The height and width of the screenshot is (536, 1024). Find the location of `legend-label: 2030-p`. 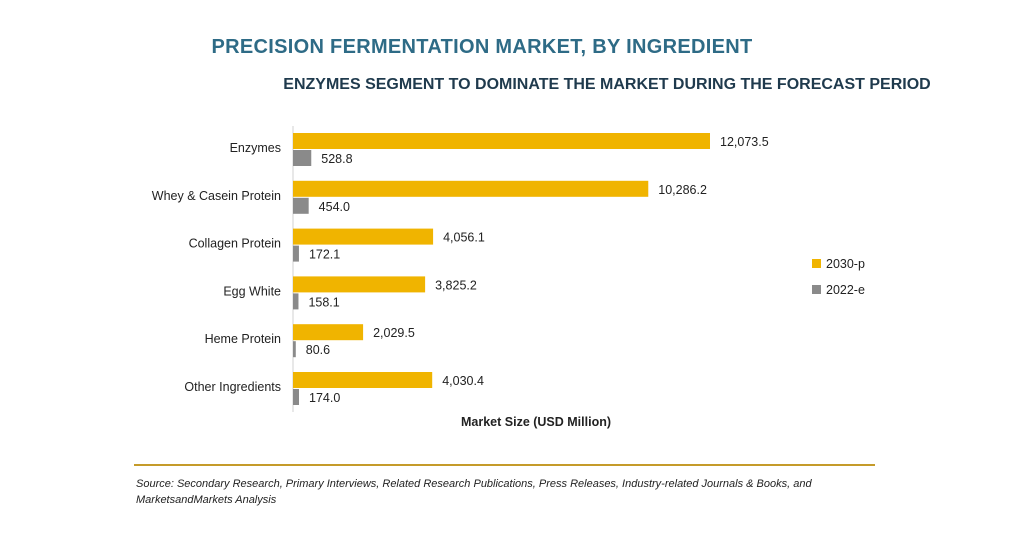

legend-label: 2030-p is located at coordinates (845, 264).